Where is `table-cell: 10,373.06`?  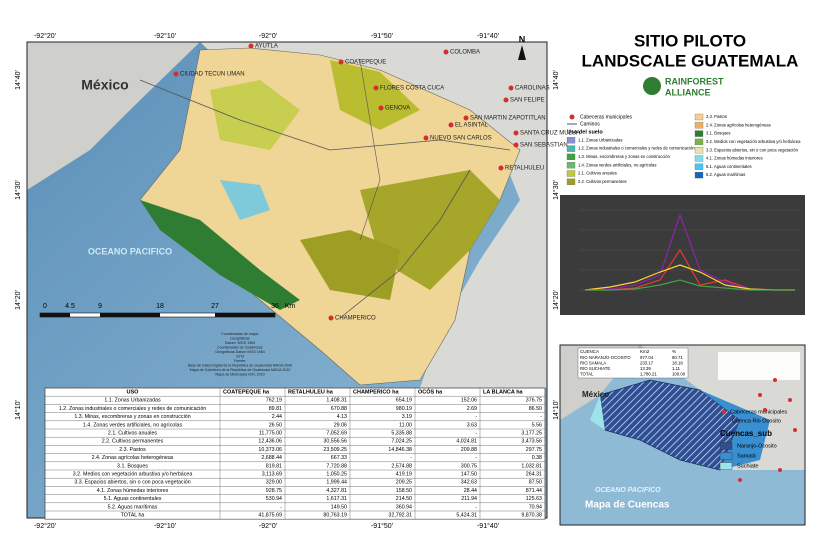
table-cell: 10,373.06 is located at coordinates (270, 450).